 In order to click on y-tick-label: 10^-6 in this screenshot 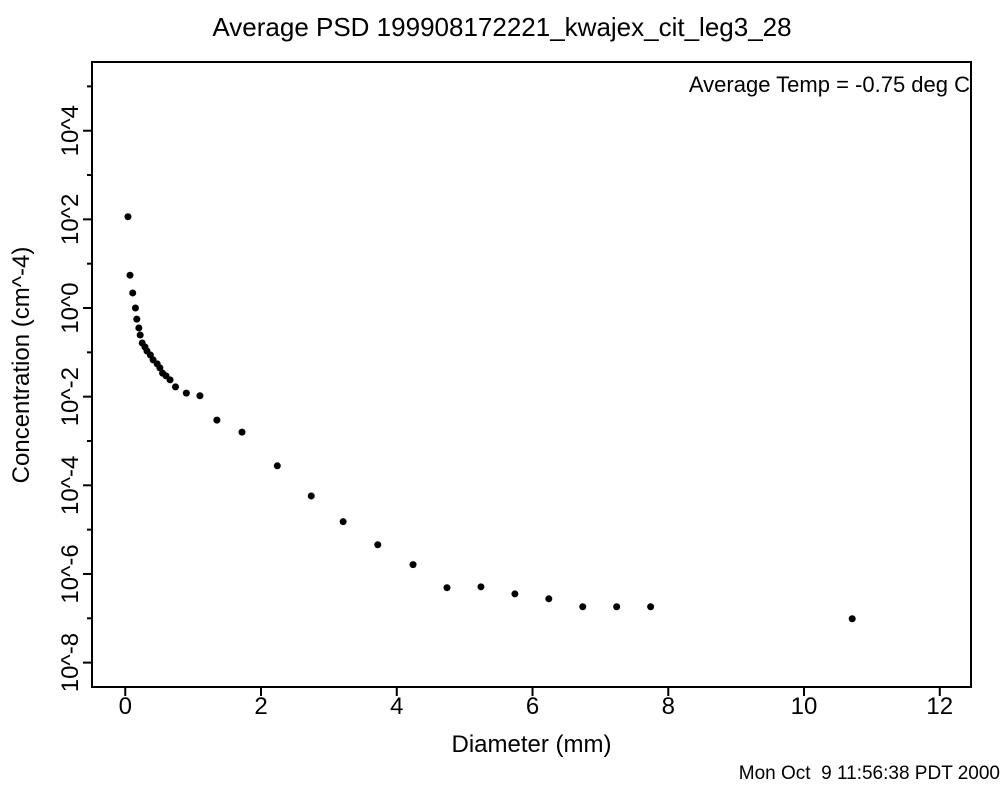, I will do `click(70, 573)`.